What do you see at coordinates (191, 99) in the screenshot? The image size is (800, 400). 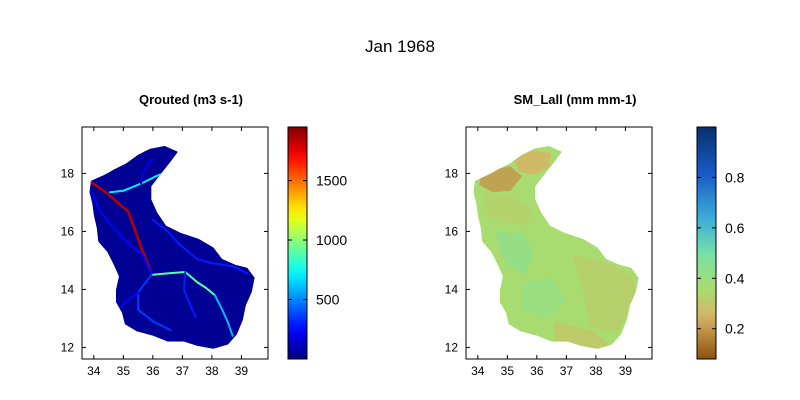 I see `qrouted-title: Qrouted (m3 s-1)` at bounding box center [191, 99].